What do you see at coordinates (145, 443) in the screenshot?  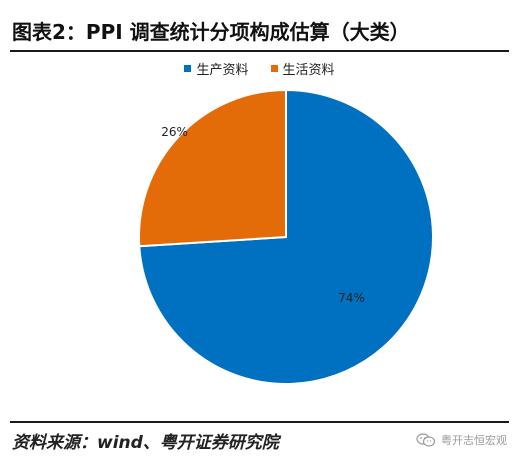 I see `source-note: 资料来源：wind、粤开证券研究院` at bounding box center [145, 443].